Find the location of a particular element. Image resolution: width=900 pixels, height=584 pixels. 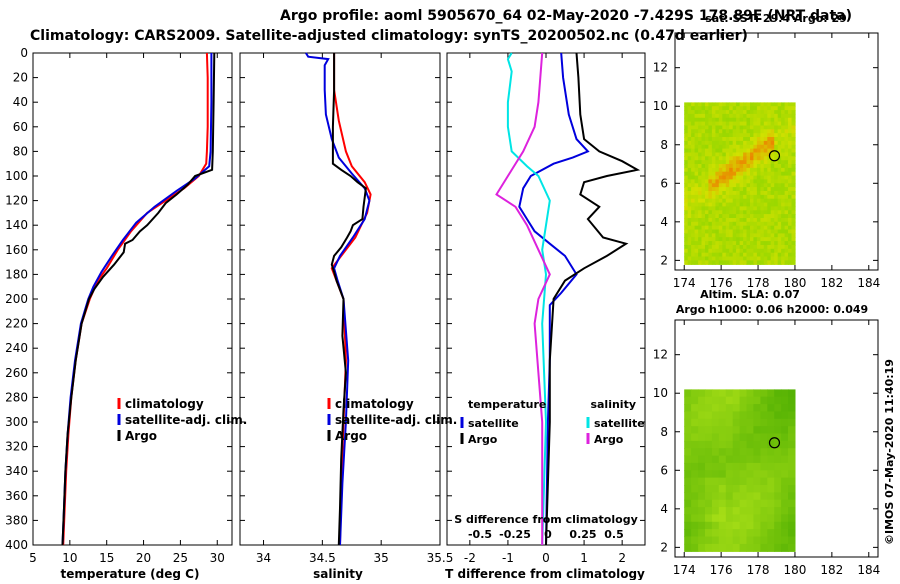

legend-label: satellite is located at coordinates (619, 423).